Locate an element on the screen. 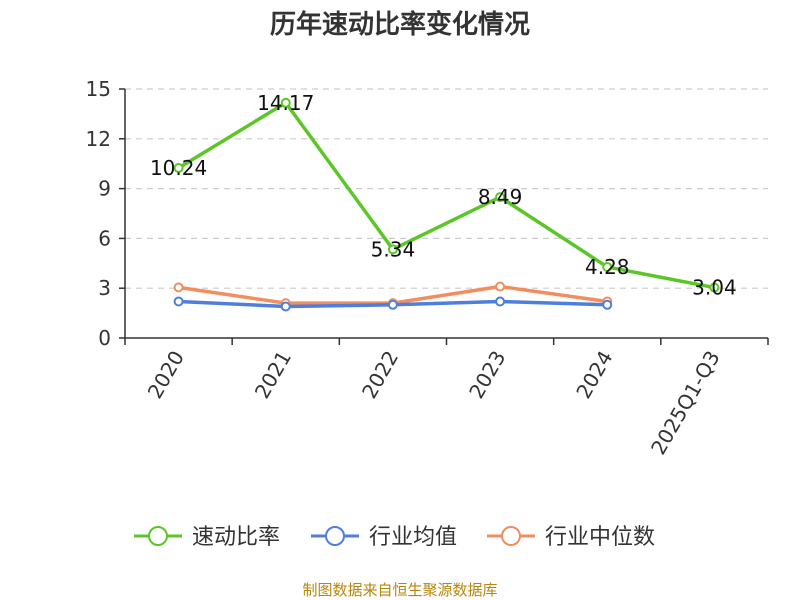 This screenshot has height=600, width=800. data-label-2024: 4.28 is located at coordinates (607, 267).